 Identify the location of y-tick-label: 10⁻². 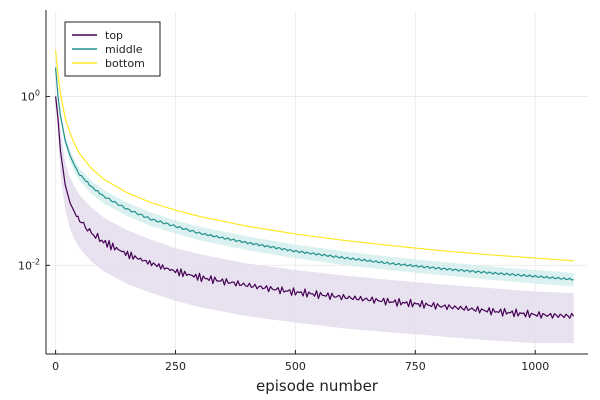
(29, 264).